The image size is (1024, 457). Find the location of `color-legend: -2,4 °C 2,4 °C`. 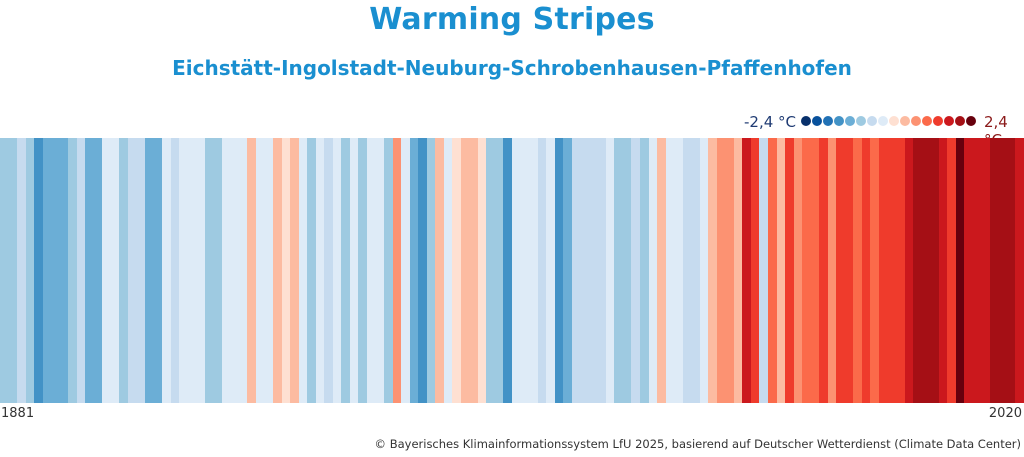

color-legend: -2,4 °C 2,4 °C is located at coordinates (512, 130).